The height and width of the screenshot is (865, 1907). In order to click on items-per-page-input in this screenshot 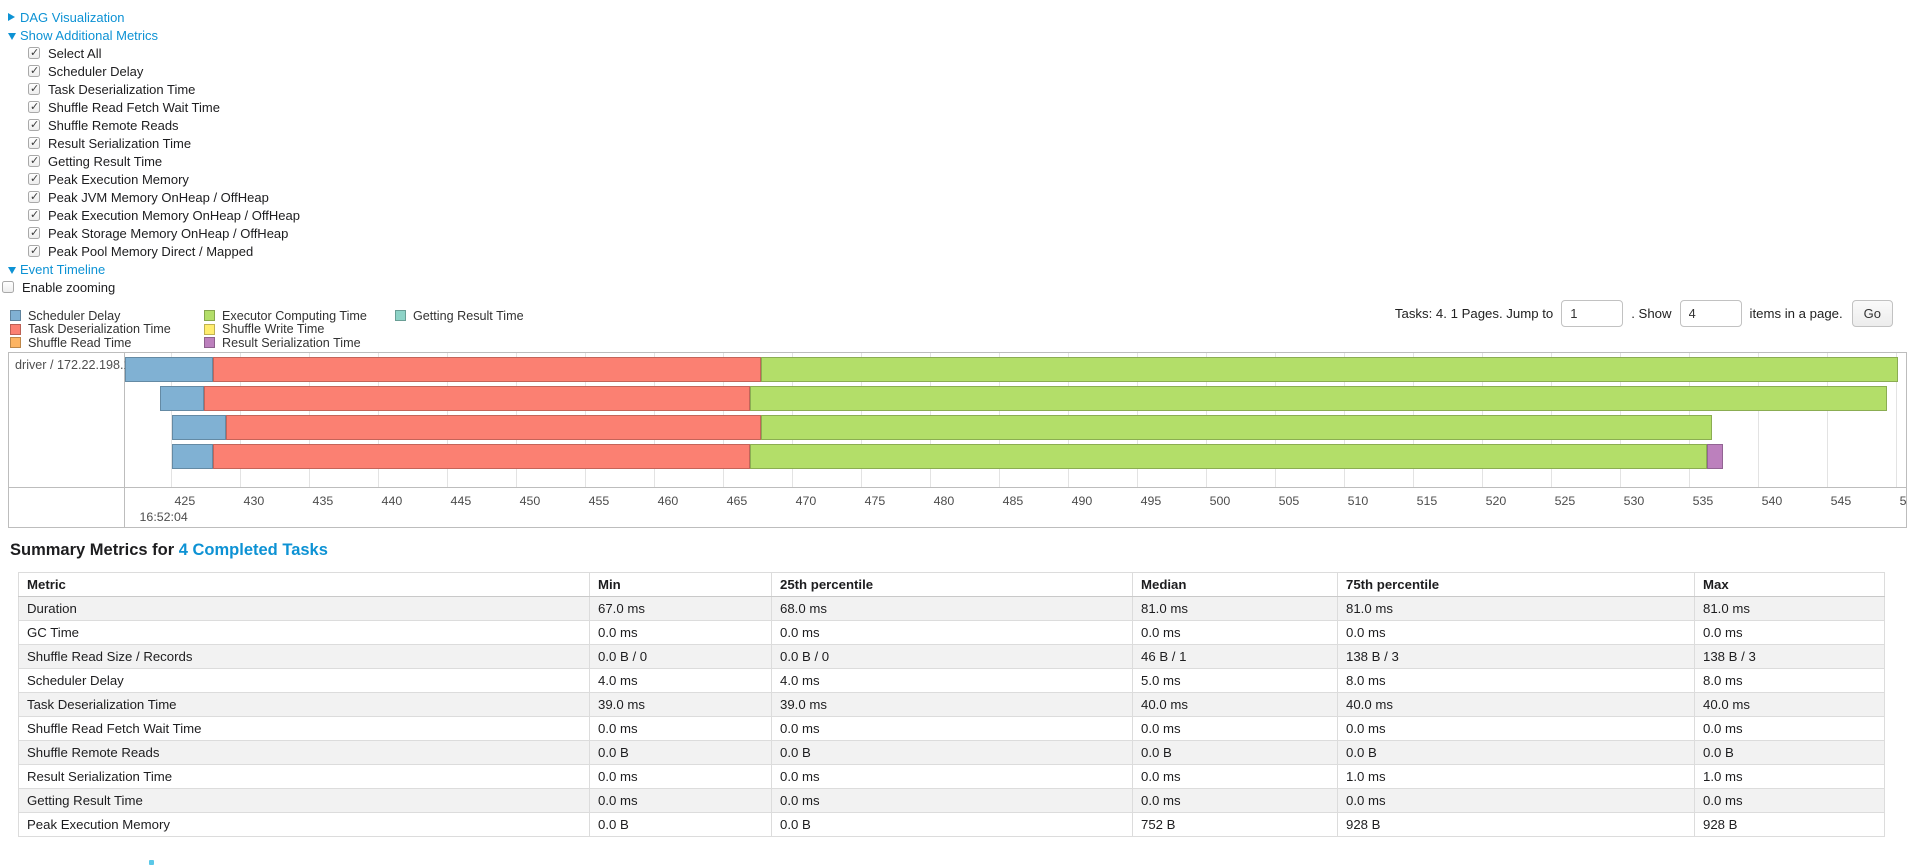, I will do `click(1710, 313)`.